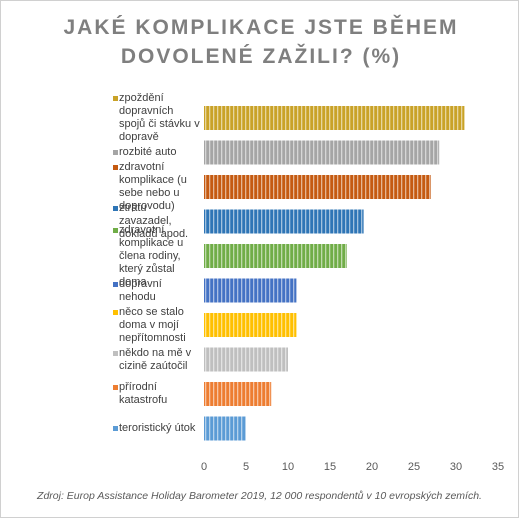 The image size is (519, 518). Describe the element at coordinates (246, 467) in the screenshot. I see `x-tick-label: 5` at that location.